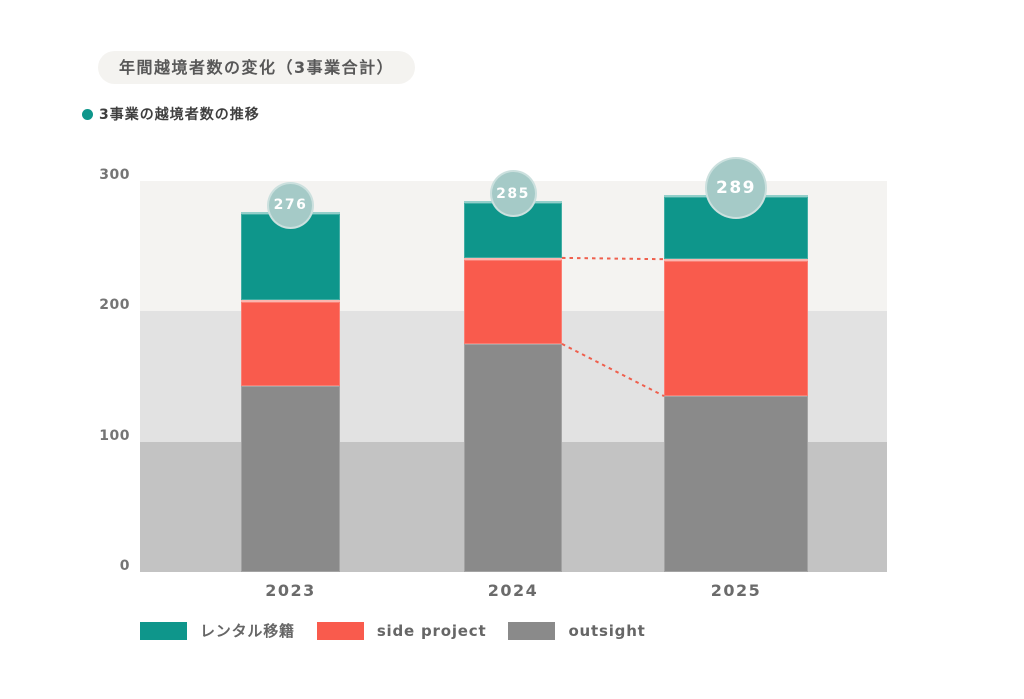  What do you see at coordinates (124, 566) in the screenshot?
I see `y-tick-label-0: 0` at bounding box center [124, 566].